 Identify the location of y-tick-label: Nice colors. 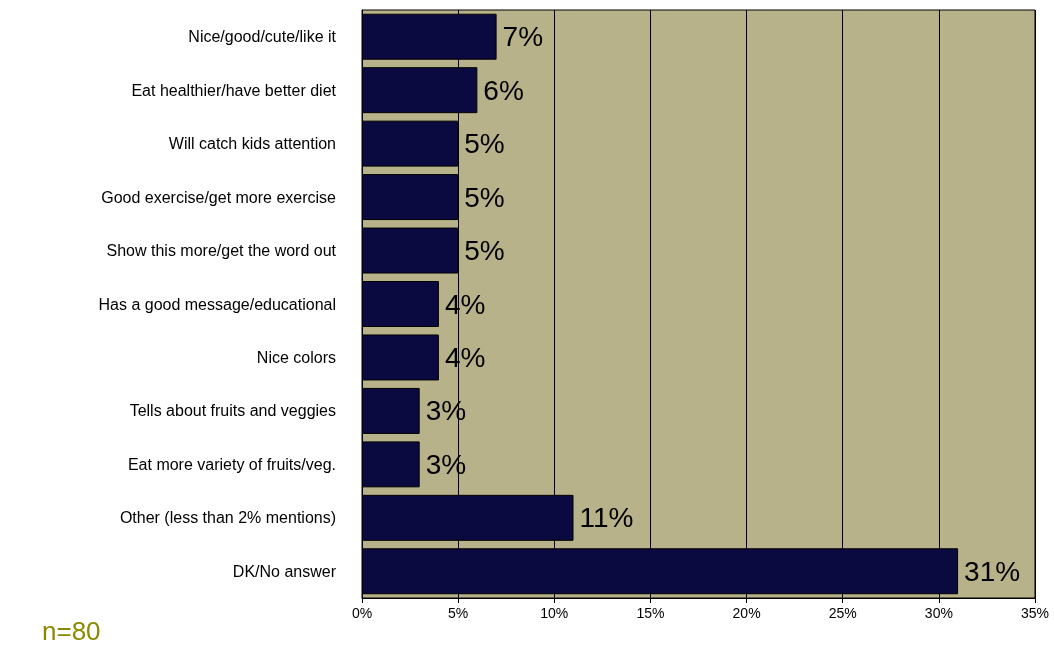
(296, 357).